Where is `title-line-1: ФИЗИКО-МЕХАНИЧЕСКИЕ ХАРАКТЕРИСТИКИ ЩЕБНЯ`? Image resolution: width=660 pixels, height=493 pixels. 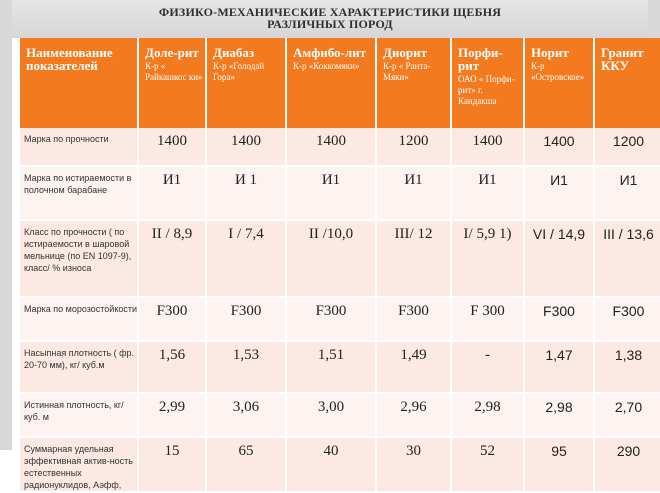
title-line-1: ФИЗИКО-МЕХАНИЧЕСКИЕ ХАРАКТЕРИСТИКИ ЩЕБНЯ is located at coordinates (330, 12).